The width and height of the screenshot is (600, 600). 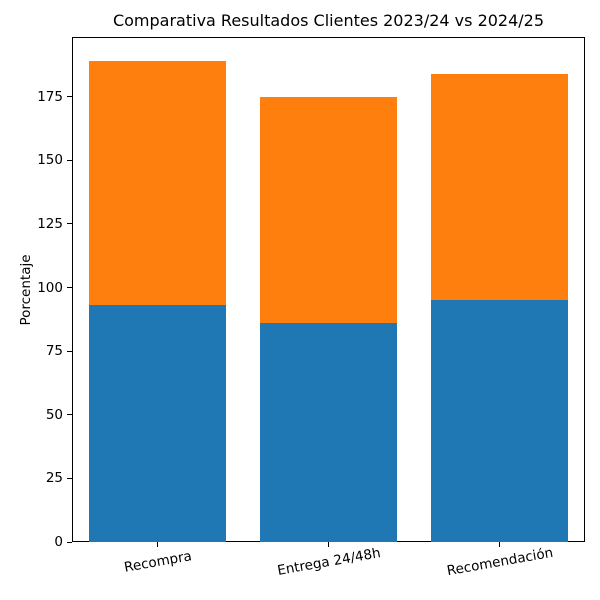 I want to click on y-tick-label: 75, so click(x=54, y=351).